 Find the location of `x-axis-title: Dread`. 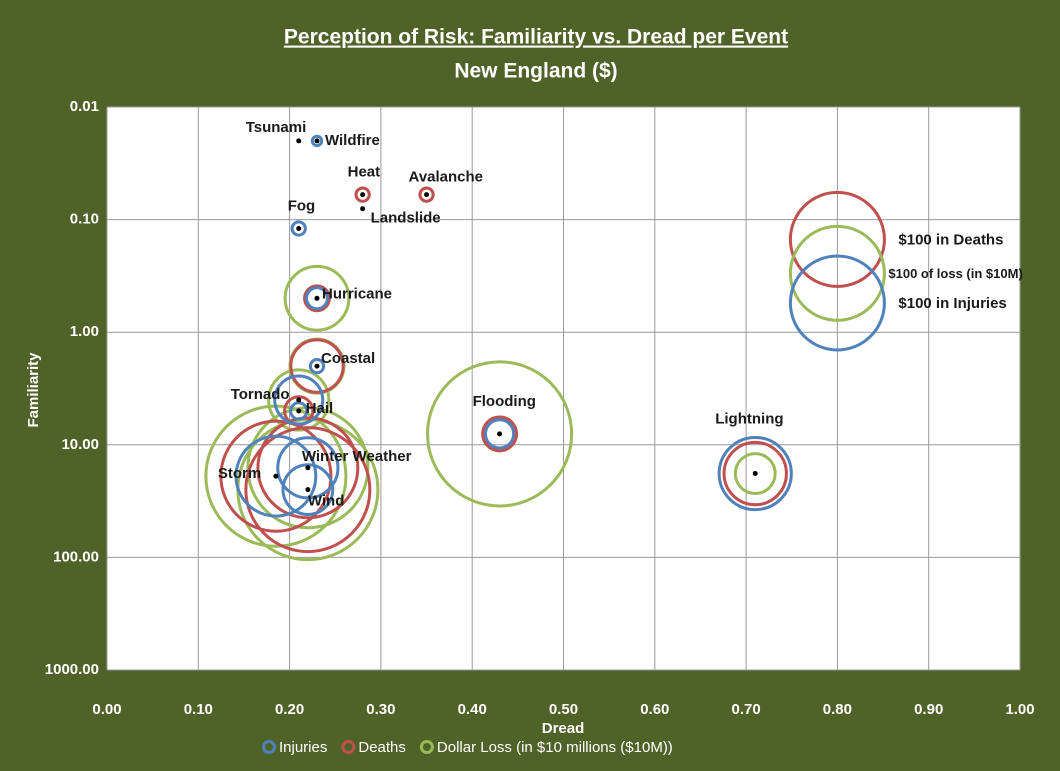

x-axis-title: Dread is located at coordinates (563, 728).